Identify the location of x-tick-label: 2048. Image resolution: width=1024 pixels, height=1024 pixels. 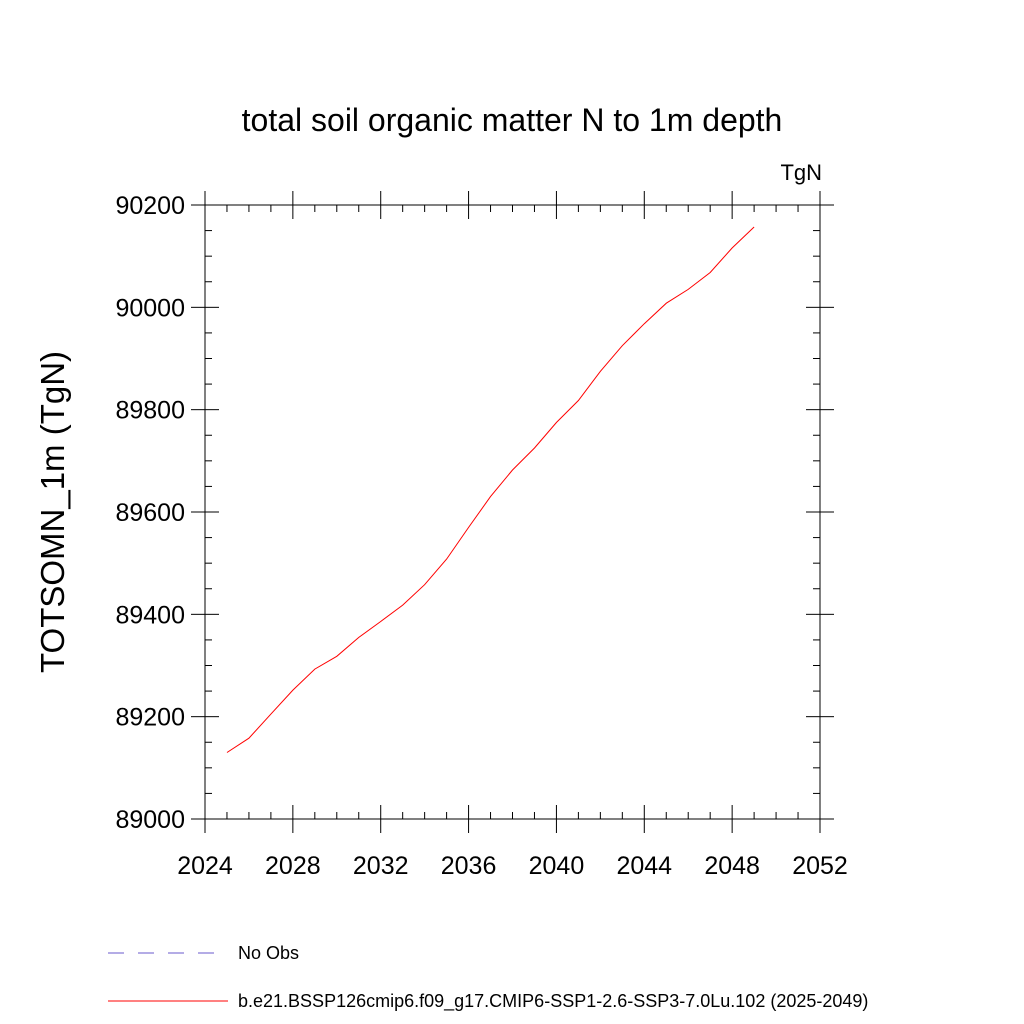
(732, 866).